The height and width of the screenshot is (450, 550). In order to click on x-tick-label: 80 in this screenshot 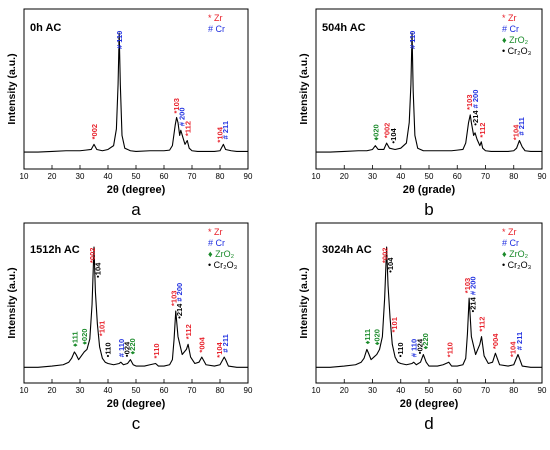, I will do `click(220, 176)`.